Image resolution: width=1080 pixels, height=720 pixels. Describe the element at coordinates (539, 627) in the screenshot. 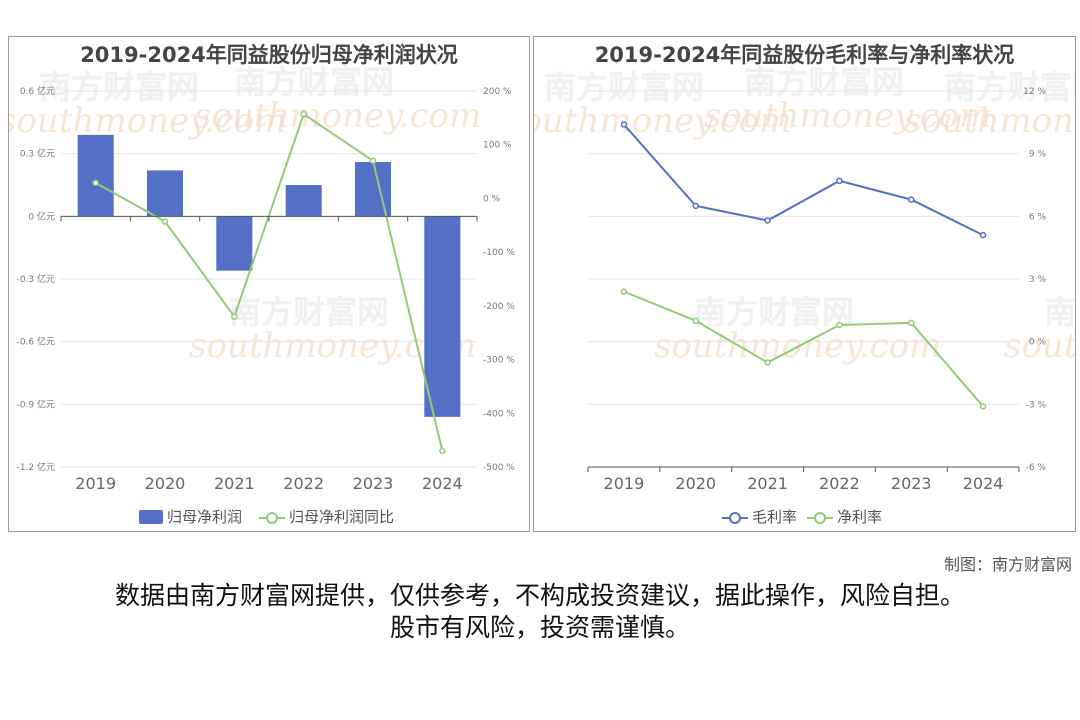

I see `disclaimer-line-2: 股市有风险，投资需谨慎。` at that location.